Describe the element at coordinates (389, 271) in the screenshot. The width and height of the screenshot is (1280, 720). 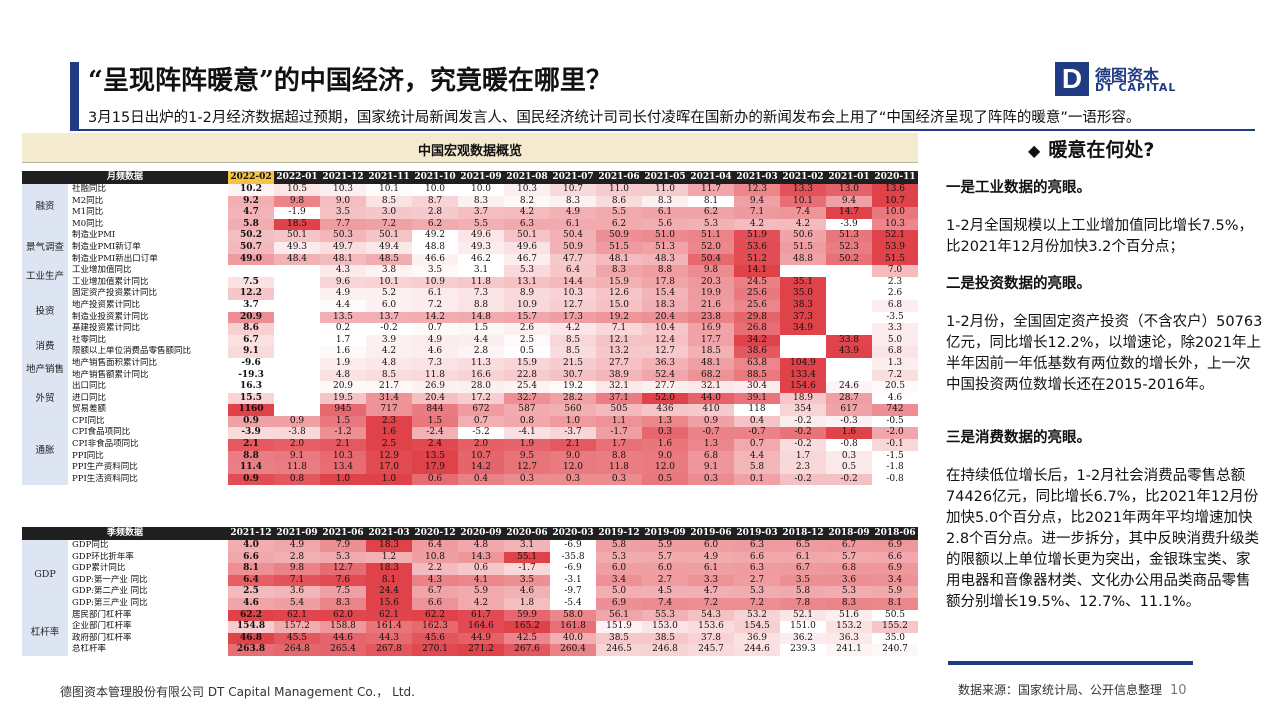
I see `value-cell: 3.8` at that location.